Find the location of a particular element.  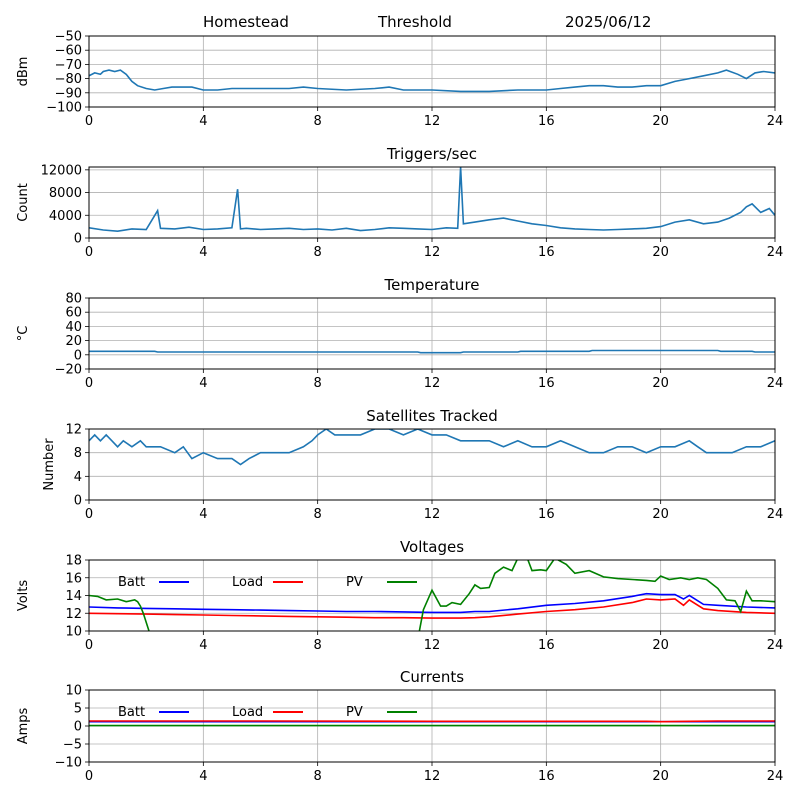

legend-label-pv: PV is located at coordinates (354, 712).